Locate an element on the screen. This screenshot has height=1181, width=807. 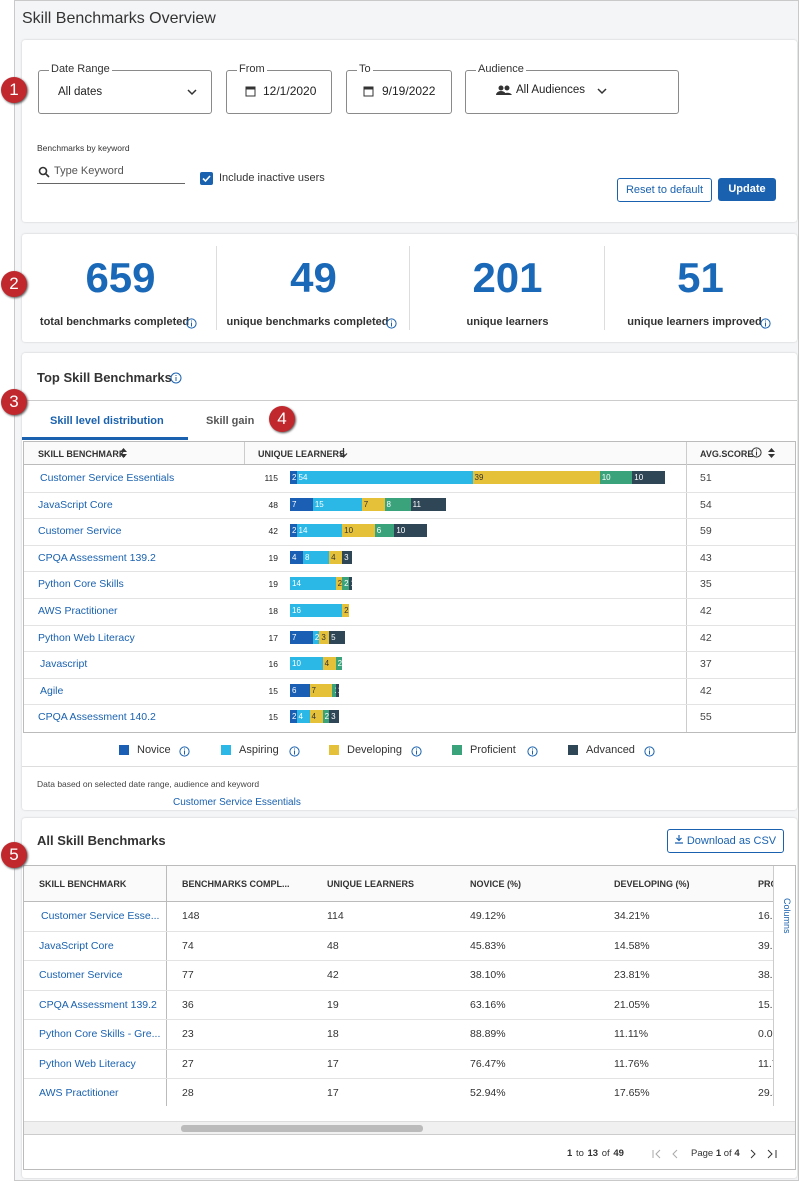
benchmark-link: CPQA Assessment 140.2 is located at coordinates (97, 717).